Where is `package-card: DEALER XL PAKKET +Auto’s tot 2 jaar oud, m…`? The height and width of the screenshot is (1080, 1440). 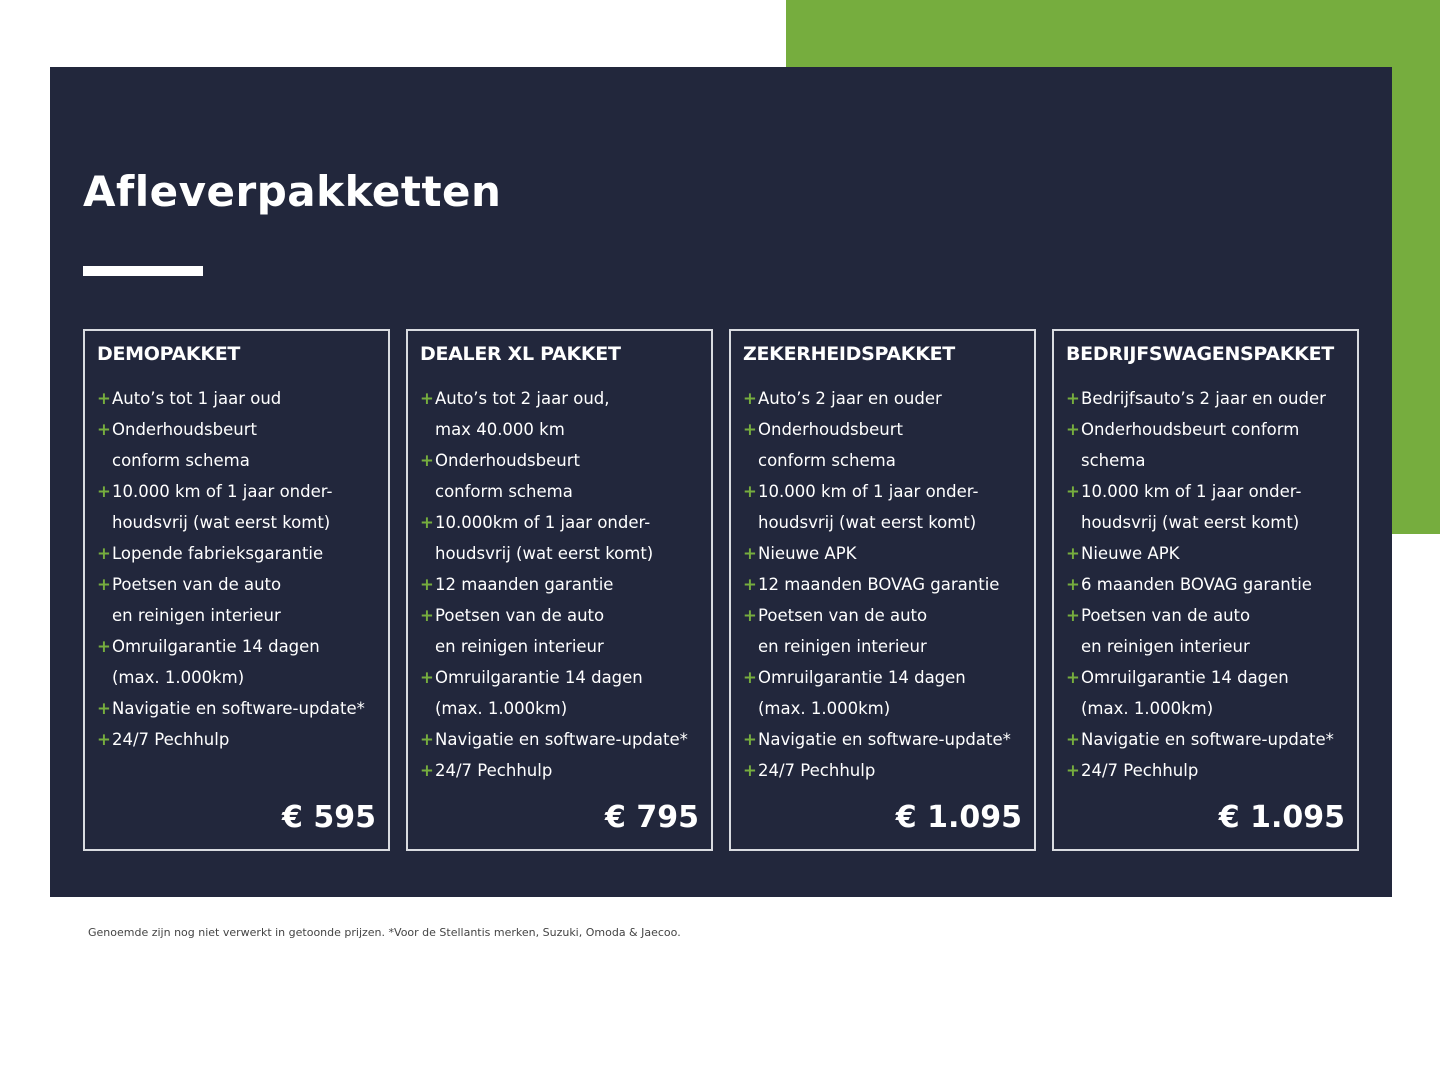 package-card: DEALER XL PAKKET +Auto’s tot 2 jaar oud, m… is located at coordinates (559, 590).